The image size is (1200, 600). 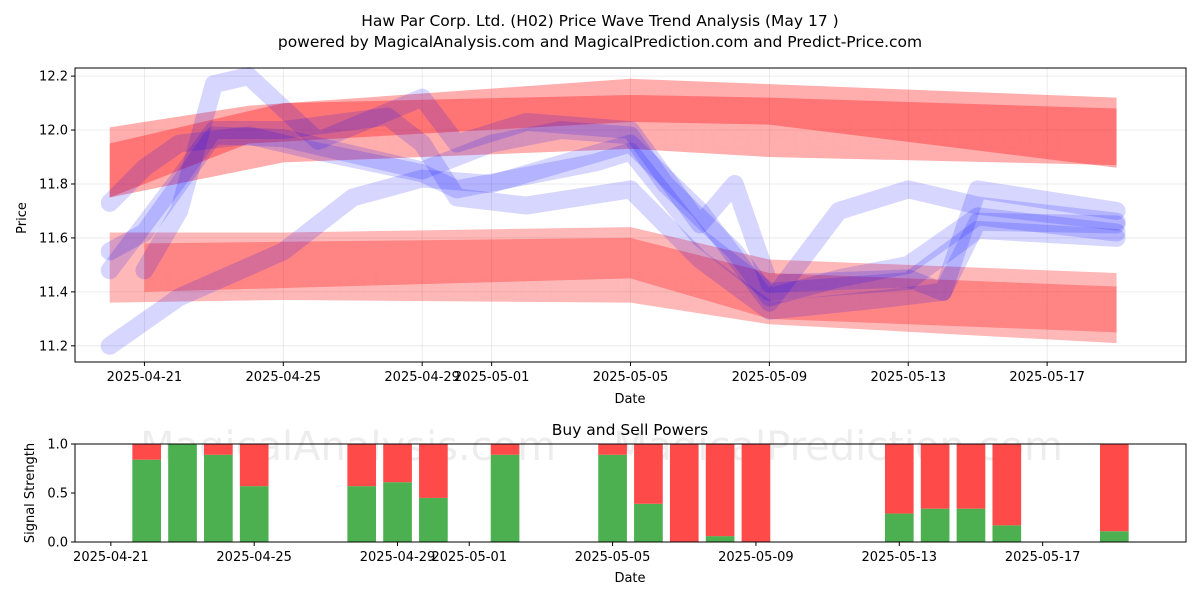 What do you see at coordinates (770, 377) in the screenshot?
I see `price-x-tick-label: 2025-05-09` at bounding box center [770, 377].